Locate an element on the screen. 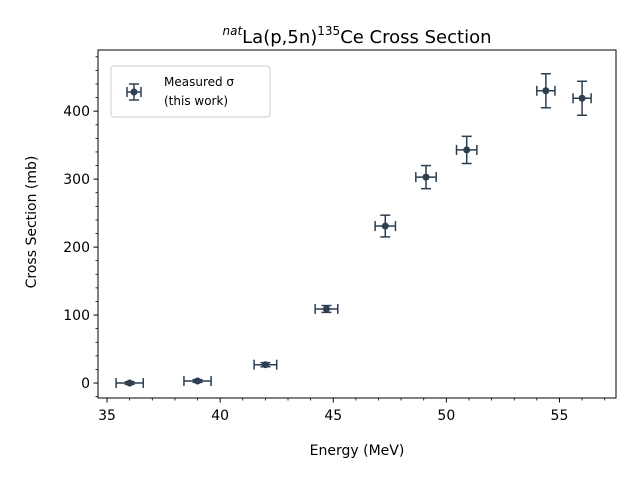 The image size is (640, 485). legend-label-line1: Measured σ is located at coordinates (199, 82).